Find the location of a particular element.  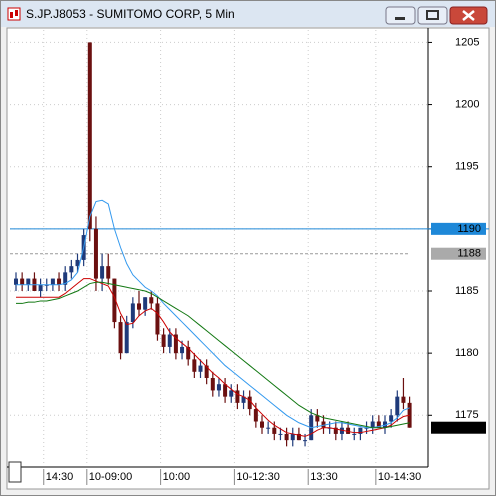

minimize-button is located at coordinates (400, 15).